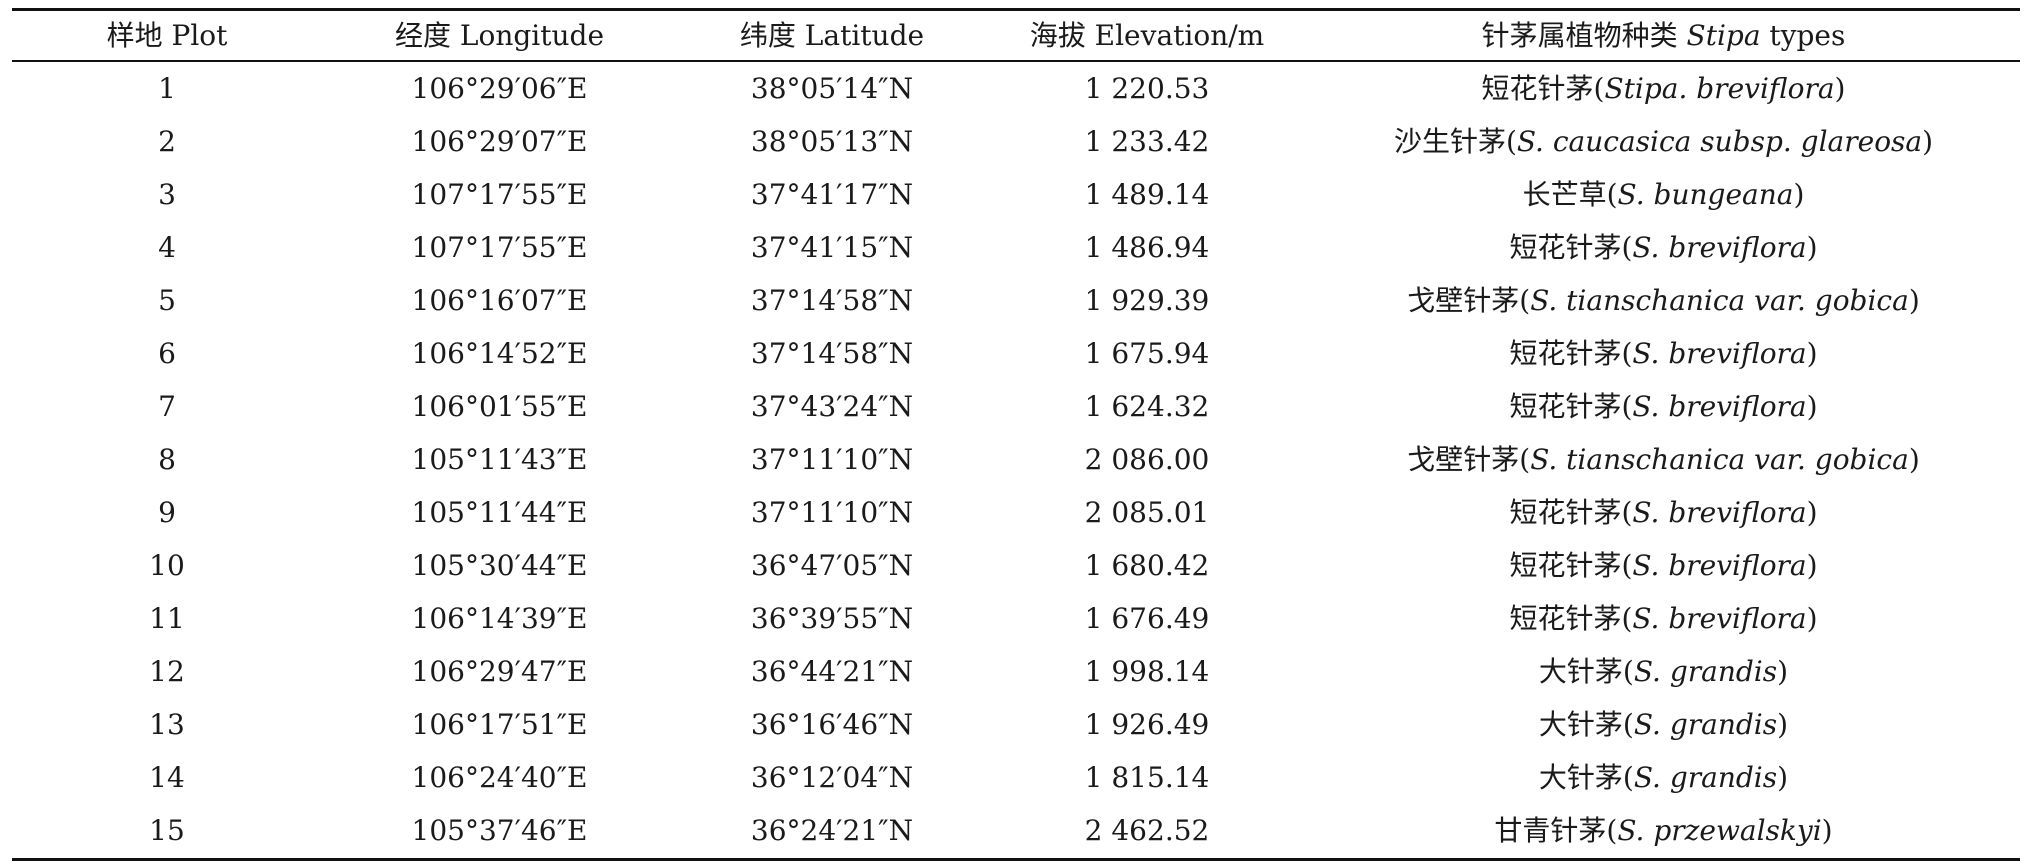 This screenshot has width=2032, height=864. I want to click on plot-cell: 13, so click(167, 724).